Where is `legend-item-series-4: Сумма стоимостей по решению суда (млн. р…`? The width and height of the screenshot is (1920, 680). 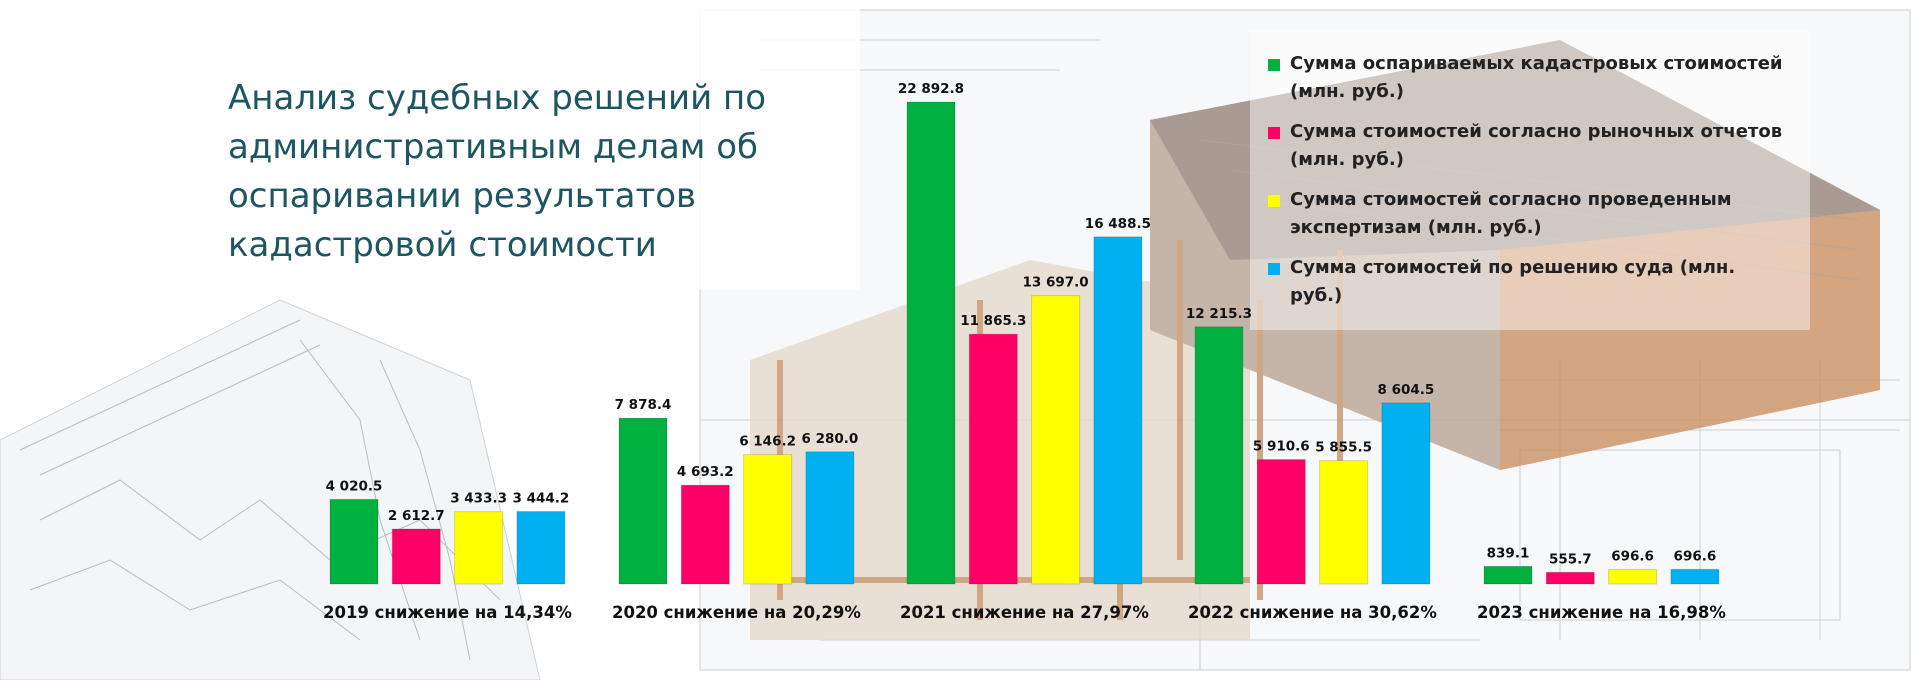
legend-item-series-4: Сумма стоимостей по решению суда (млн. р… is located at coordinates (1528, 282).